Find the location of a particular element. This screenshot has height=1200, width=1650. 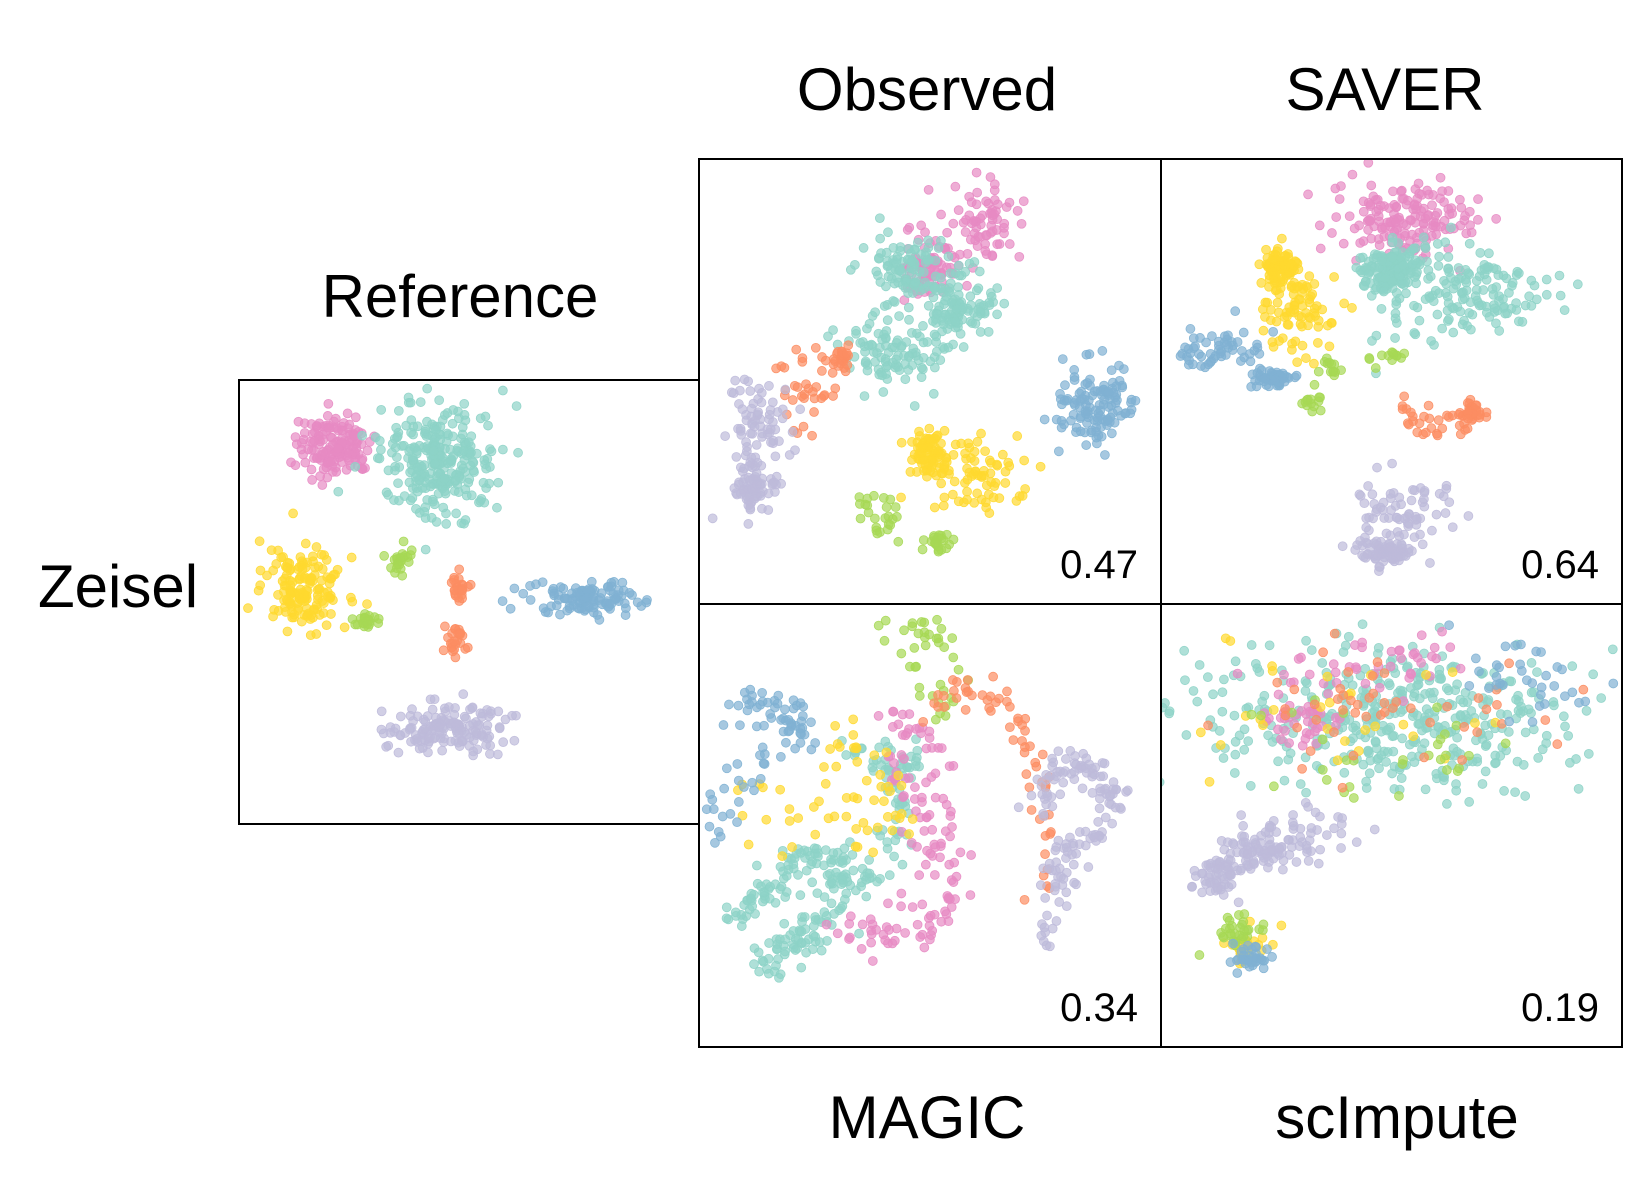

magic-point-orange is located at coordinates (1025, 747).